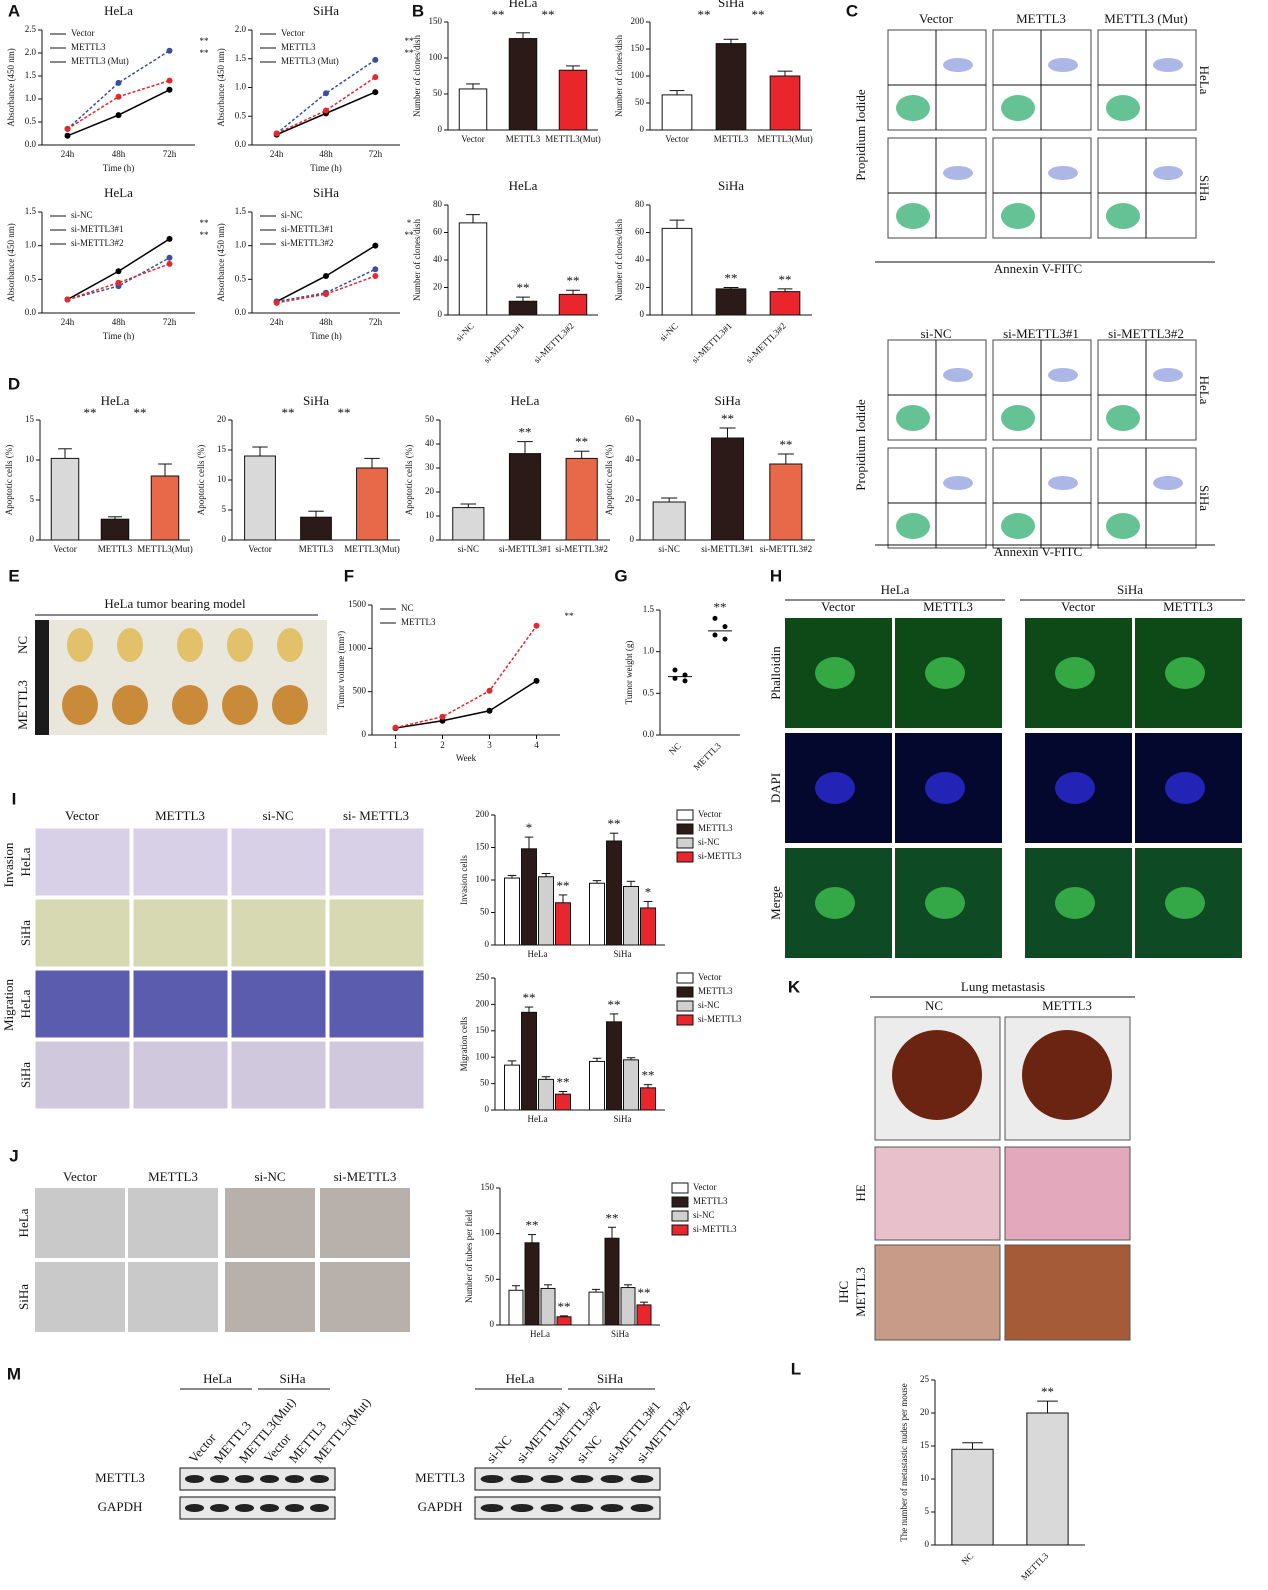 The width and height of the screenshot is (1268, 1590). I want to click on y-tick-label: 5, so click(32, 499).